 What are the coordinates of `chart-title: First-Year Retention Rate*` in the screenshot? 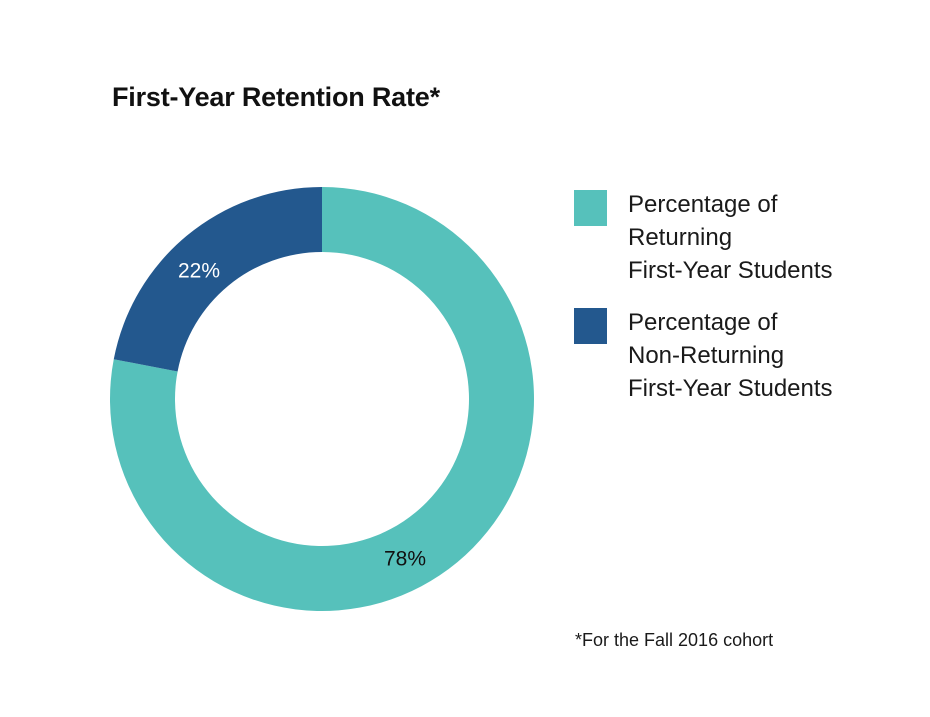 It's located at (276, 97).